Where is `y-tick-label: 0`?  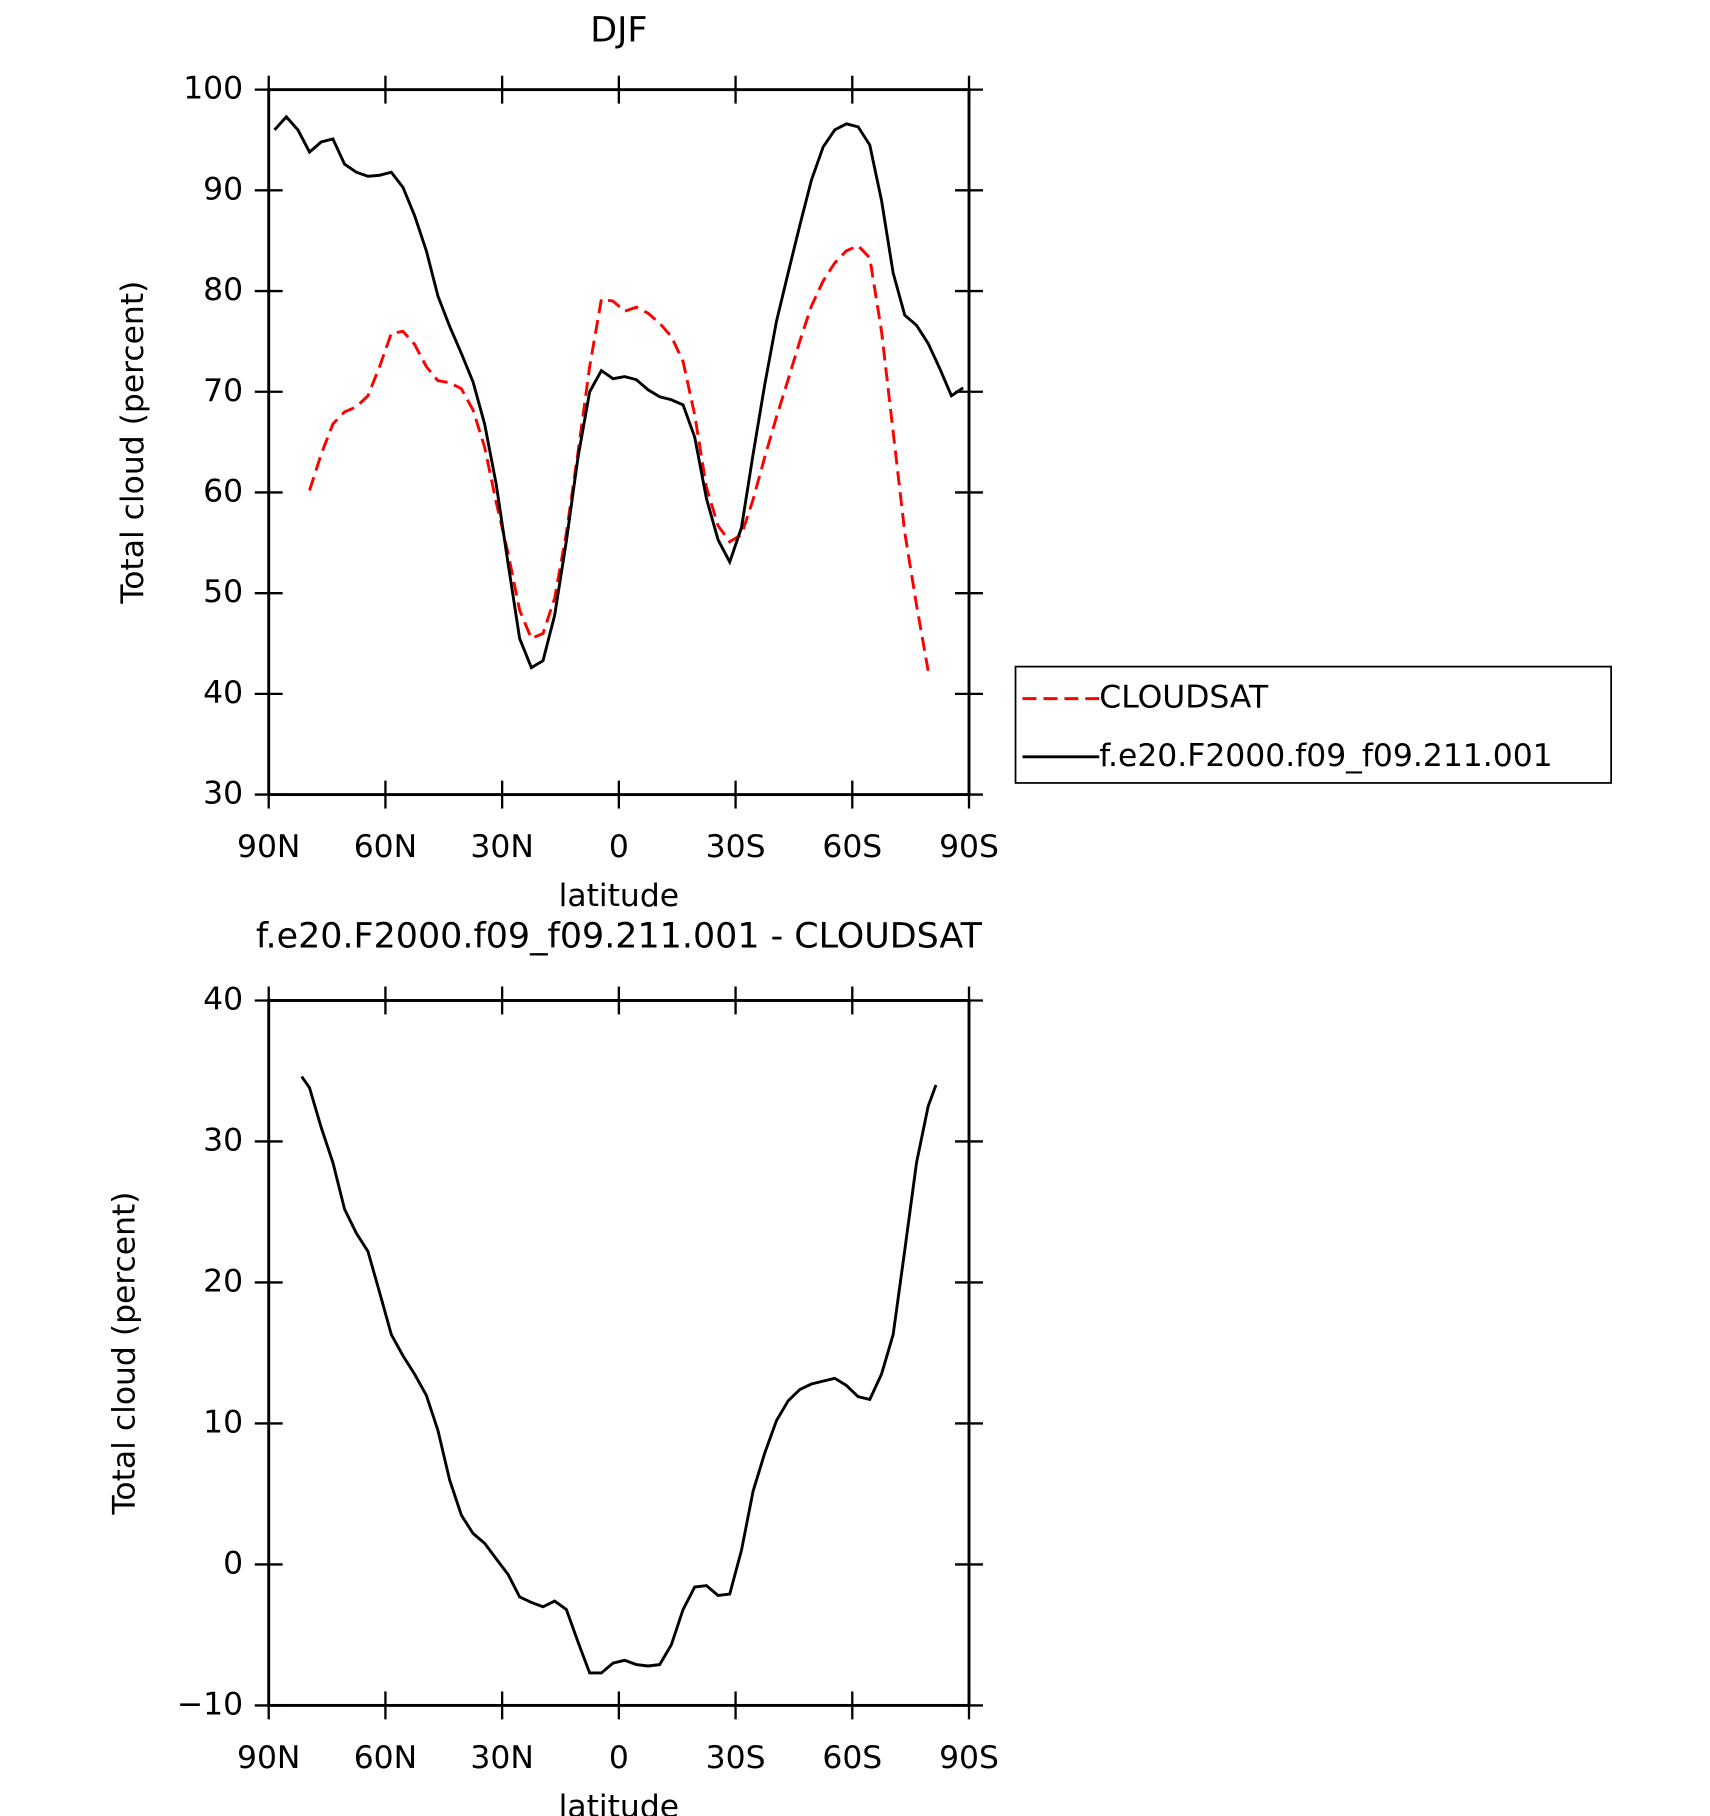 y-tick-label: 0 is located at coordinates (233, 1563).